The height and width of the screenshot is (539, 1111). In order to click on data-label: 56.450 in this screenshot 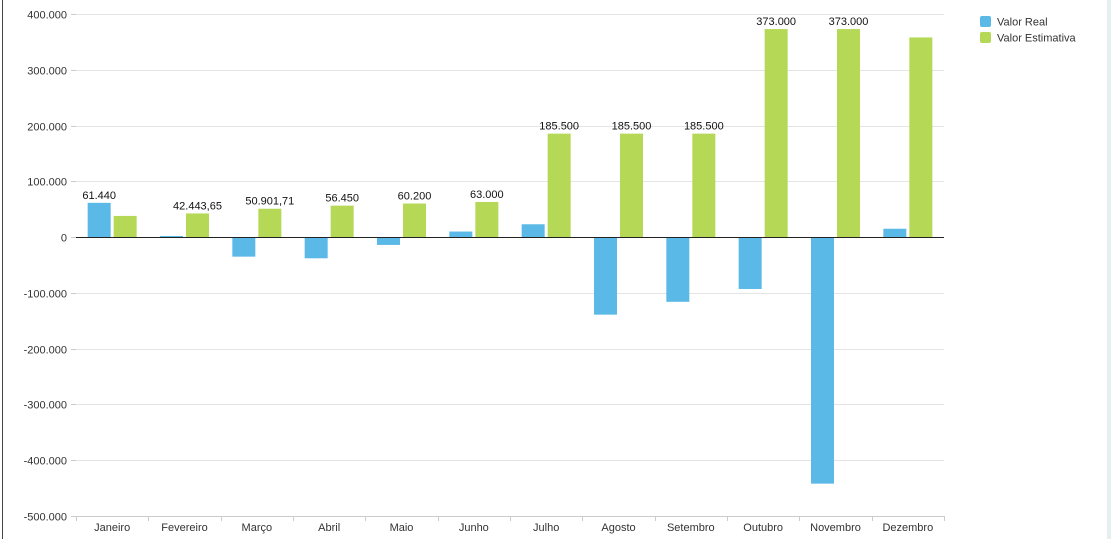, I will do `click(342, 199)`.